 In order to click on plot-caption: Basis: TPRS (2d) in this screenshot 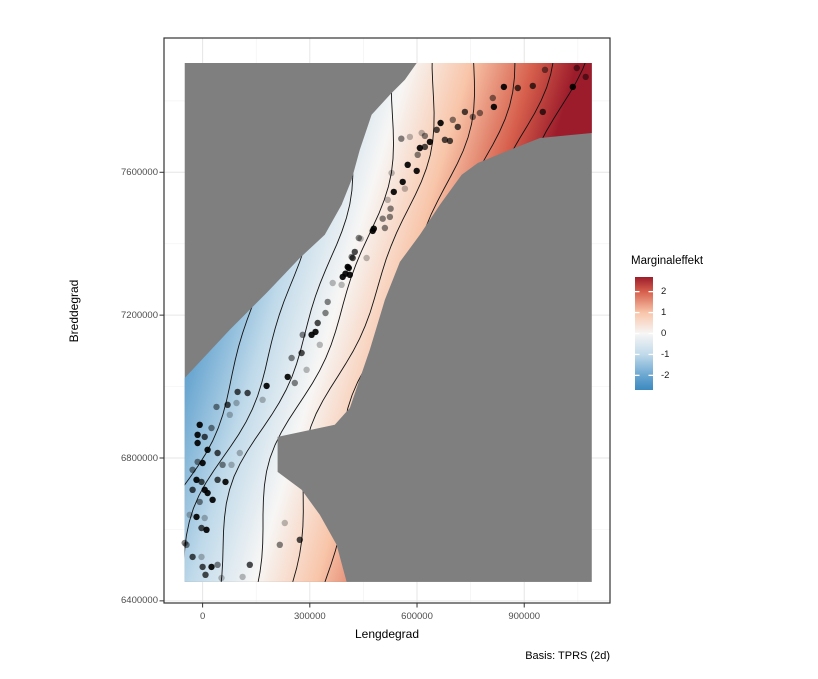, I will do `click(567, 656)`.